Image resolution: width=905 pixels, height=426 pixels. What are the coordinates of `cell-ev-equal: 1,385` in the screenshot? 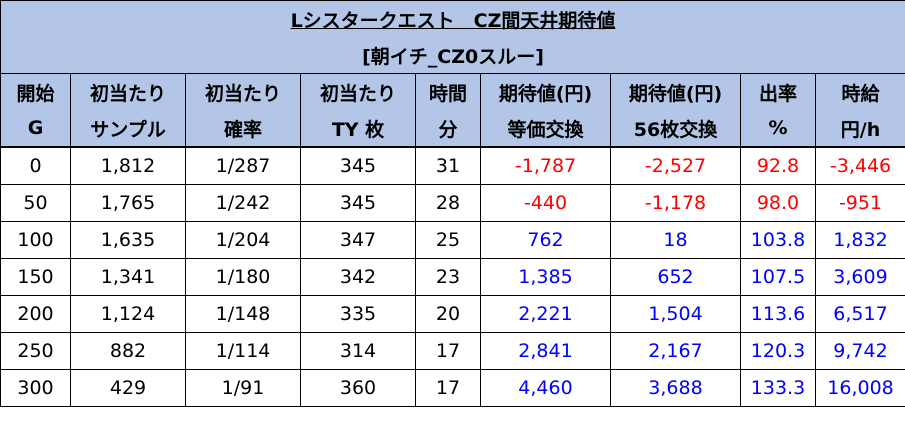 It's located at (545, 277).